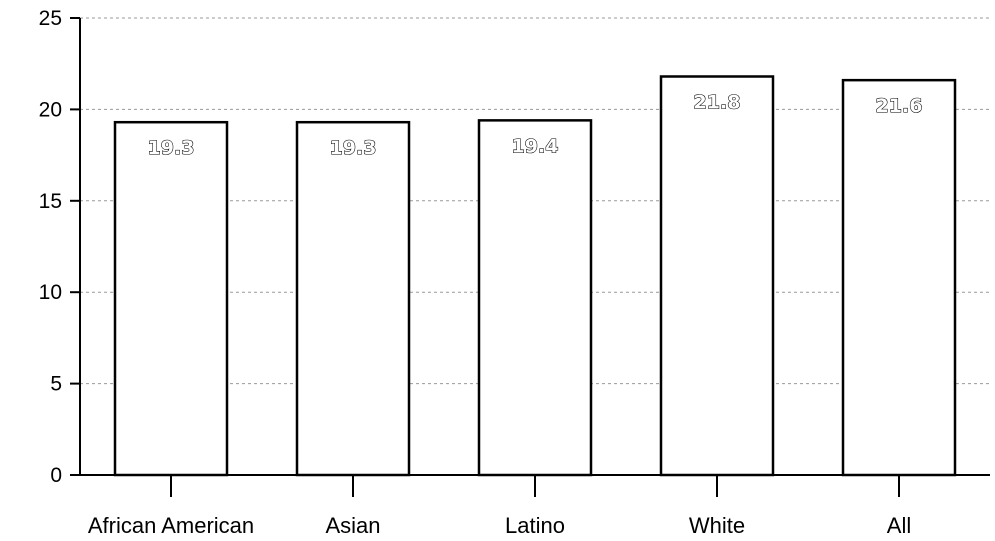  What do you see at coordinates (56, 475) in the screenshot?
I see `y-tick-label: 0` at bounding box center [56, 475].